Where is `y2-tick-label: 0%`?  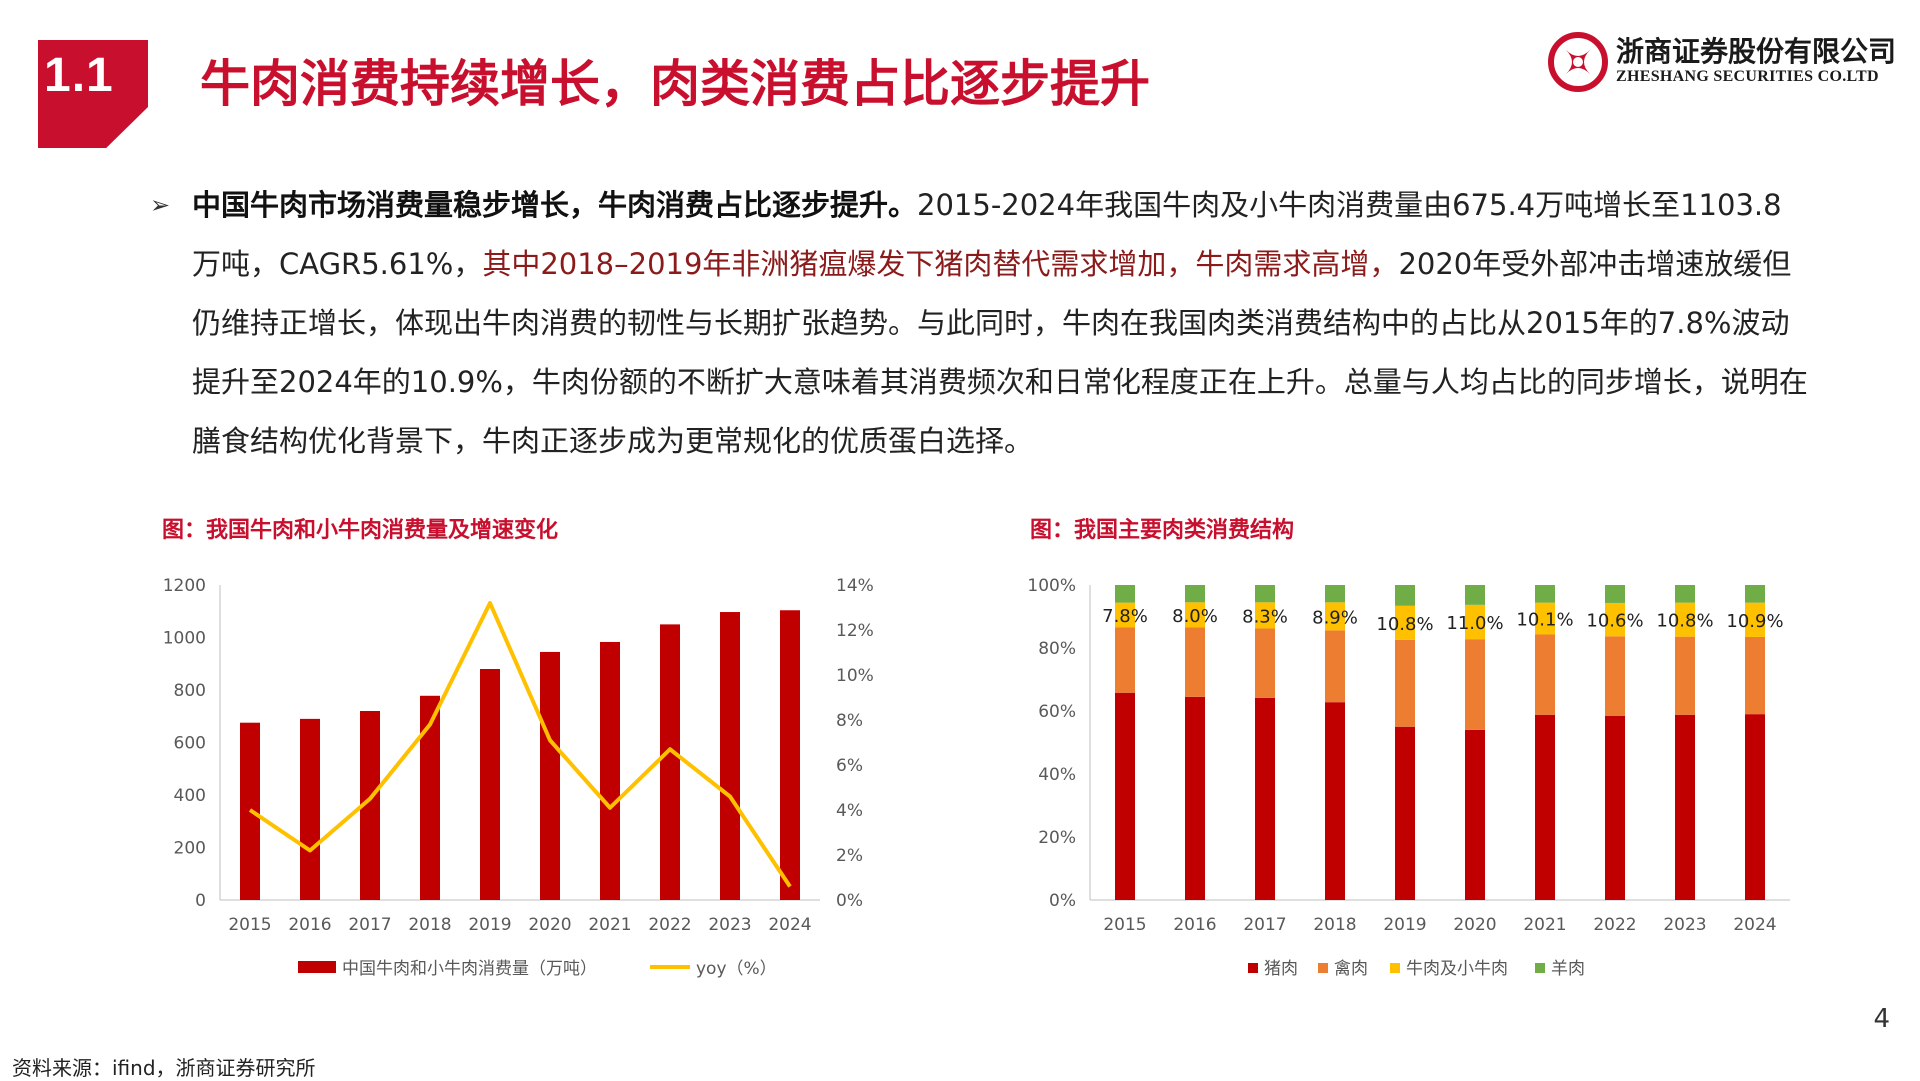
y2-tick-label: 0% is located at coordinates (849, 901).